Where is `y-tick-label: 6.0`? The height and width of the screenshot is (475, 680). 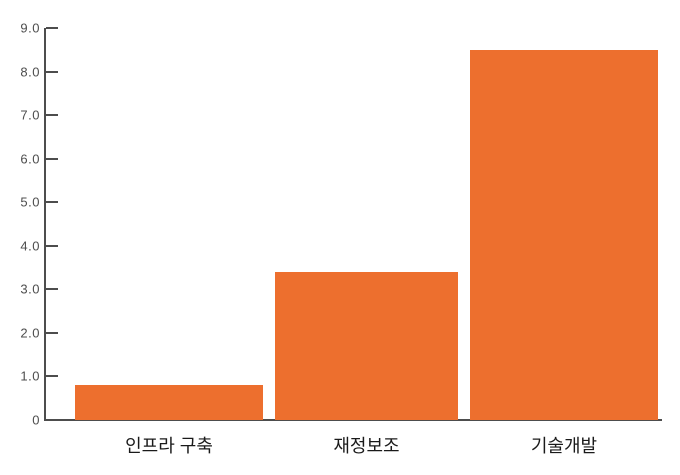 y-tick-label: 6.0 is located at coordinates (30, 159).